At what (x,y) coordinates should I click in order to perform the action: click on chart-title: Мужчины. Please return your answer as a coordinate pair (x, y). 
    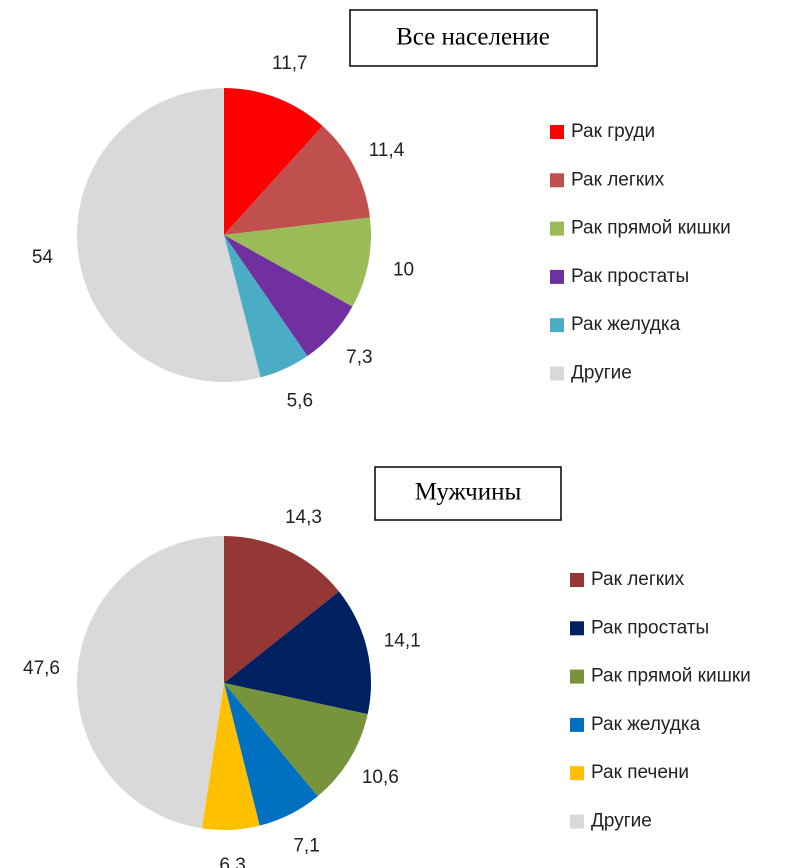
    Looking at the image, I should click on (468, 492).